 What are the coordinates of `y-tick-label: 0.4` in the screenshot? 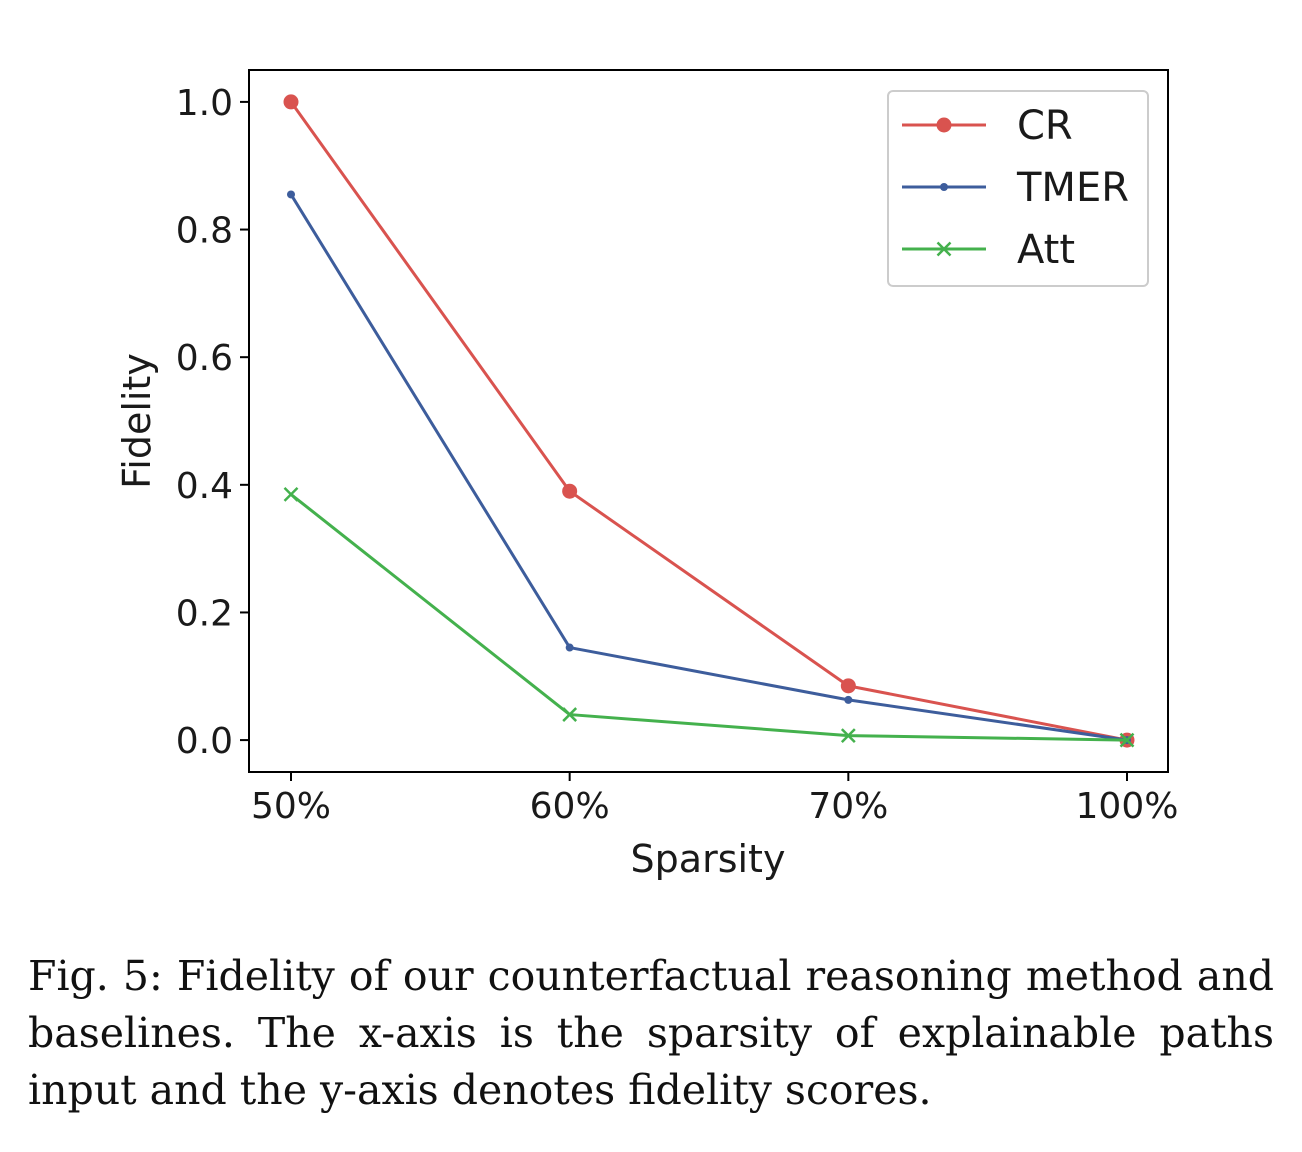 It's located at (204, 486).